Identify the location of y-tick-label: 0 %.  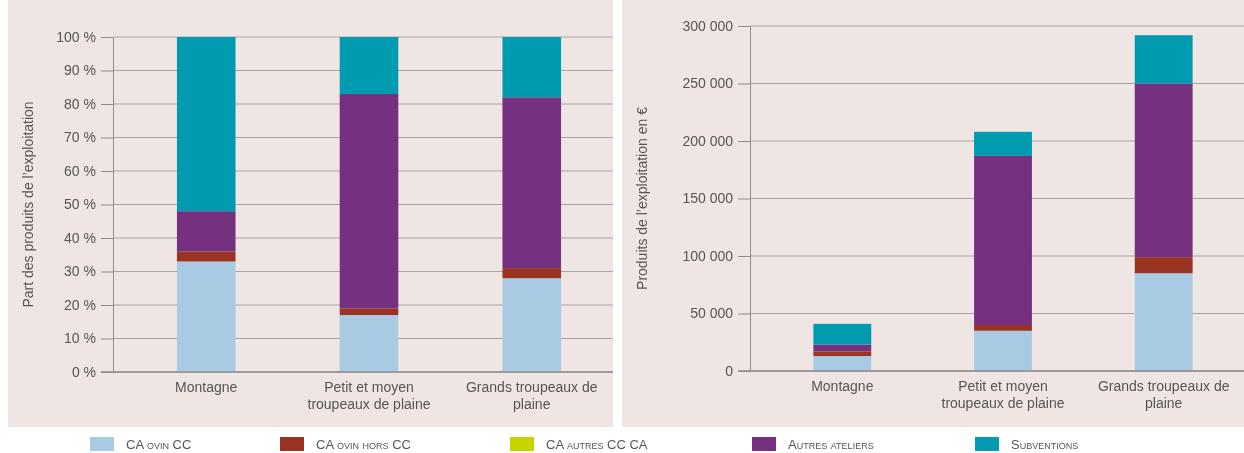
(83, 371).